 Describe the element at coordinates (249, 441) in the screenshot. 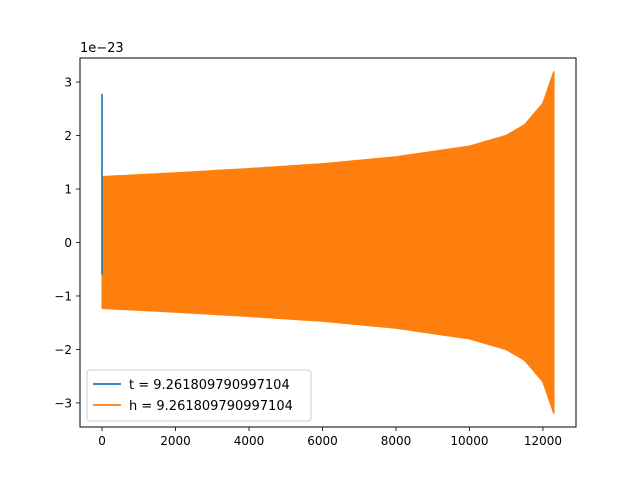

I see `x-tick-label: 4000` at that location.